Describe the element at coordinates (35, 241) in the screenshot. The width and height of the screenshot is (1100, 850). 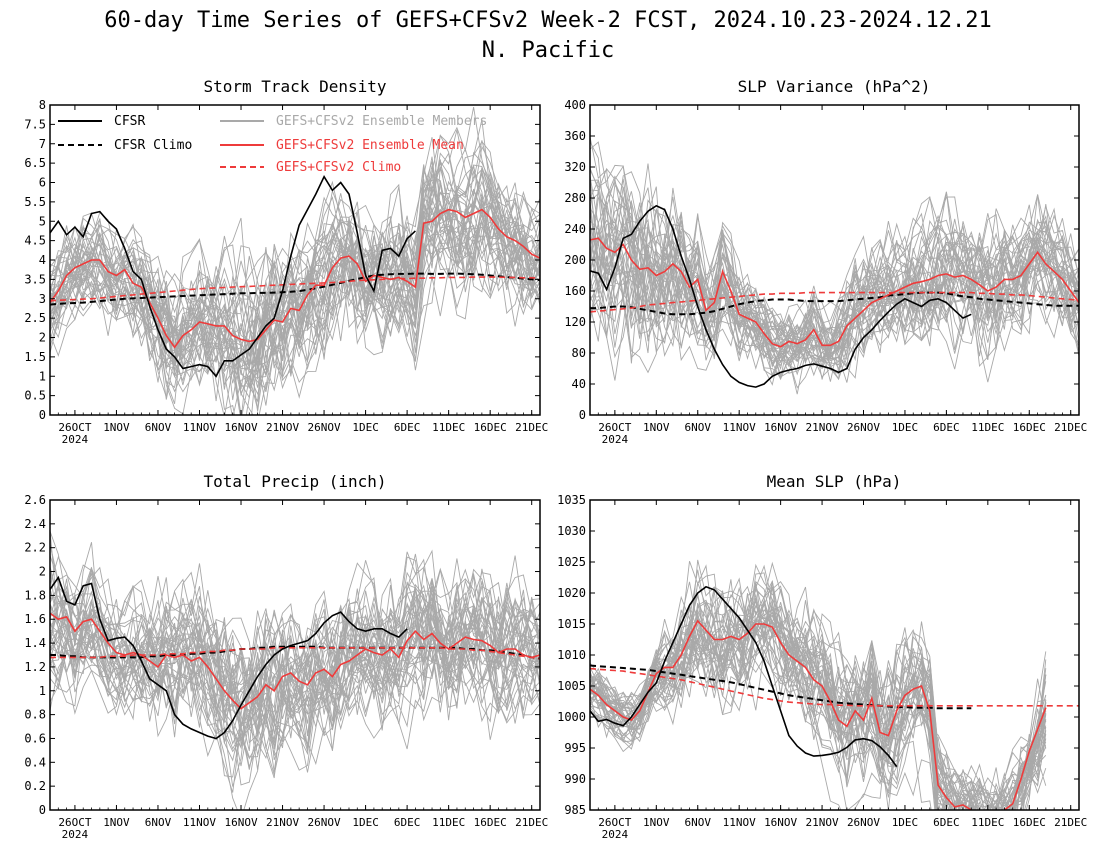
I see `y-tick-label: 4.5` at that location.